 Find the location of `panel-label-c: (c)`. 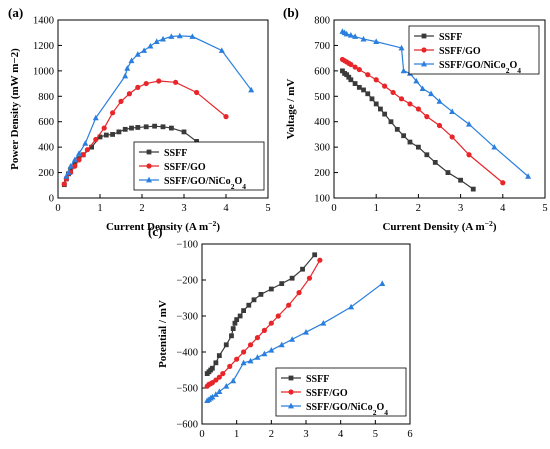

panel-label-c: (c) is located at coordinates (155, 231).